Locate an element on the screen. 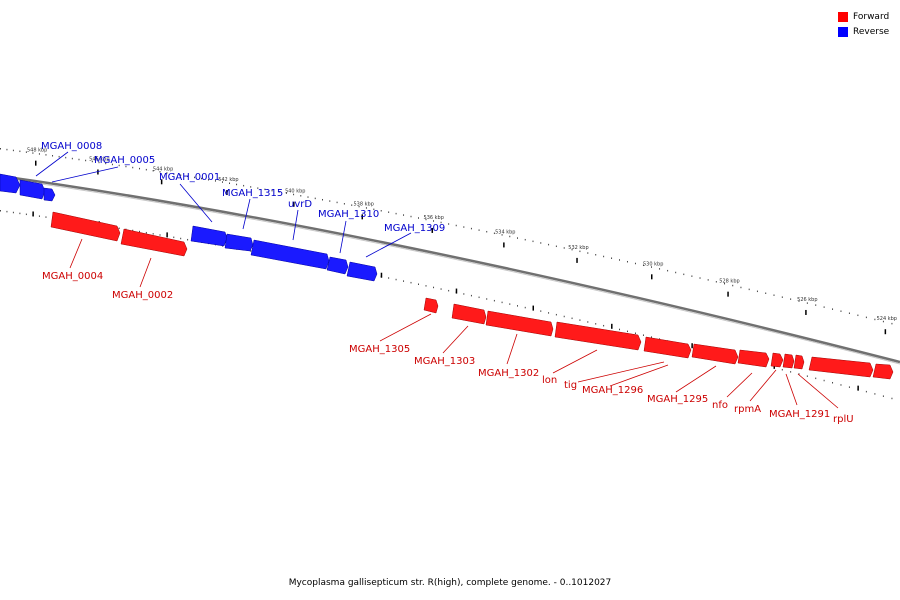 Image resolution: width=900 pixels, height=600 pixels. tick-label: 526 kbp is located at coordinates (807, 300).